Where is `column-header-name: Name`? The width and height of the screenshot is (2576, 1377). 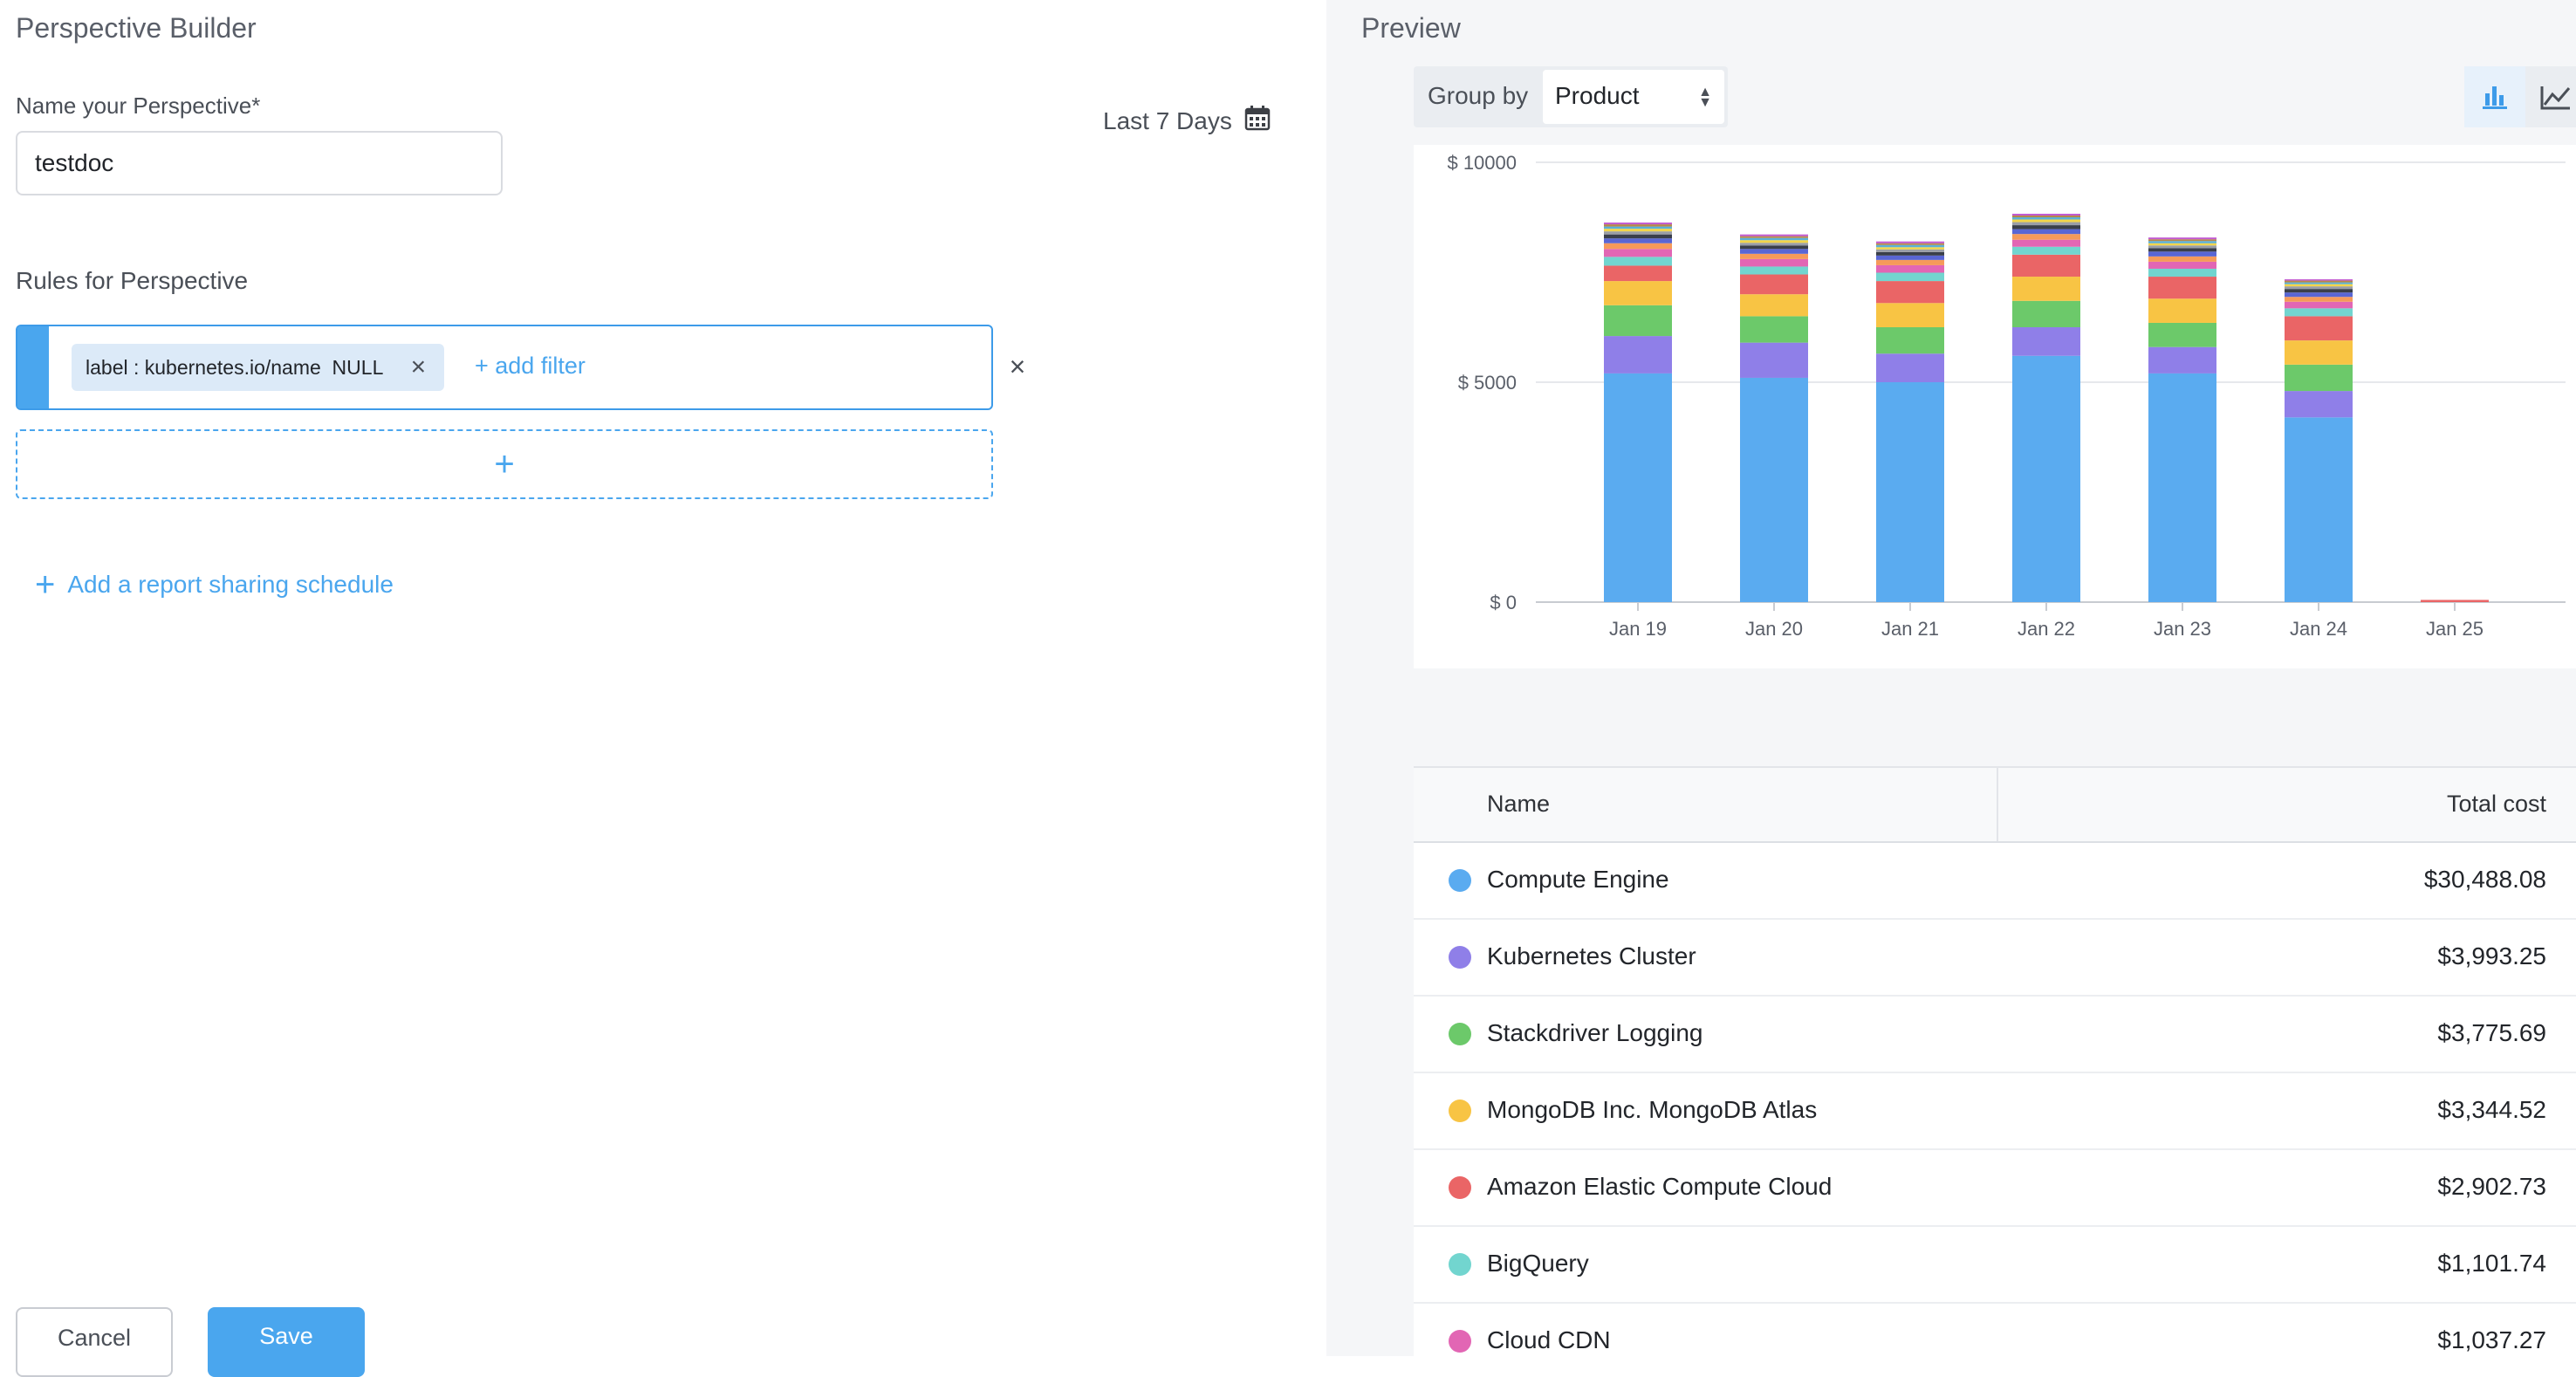
column-header-name: Name is located at coordinates (1519, 804).